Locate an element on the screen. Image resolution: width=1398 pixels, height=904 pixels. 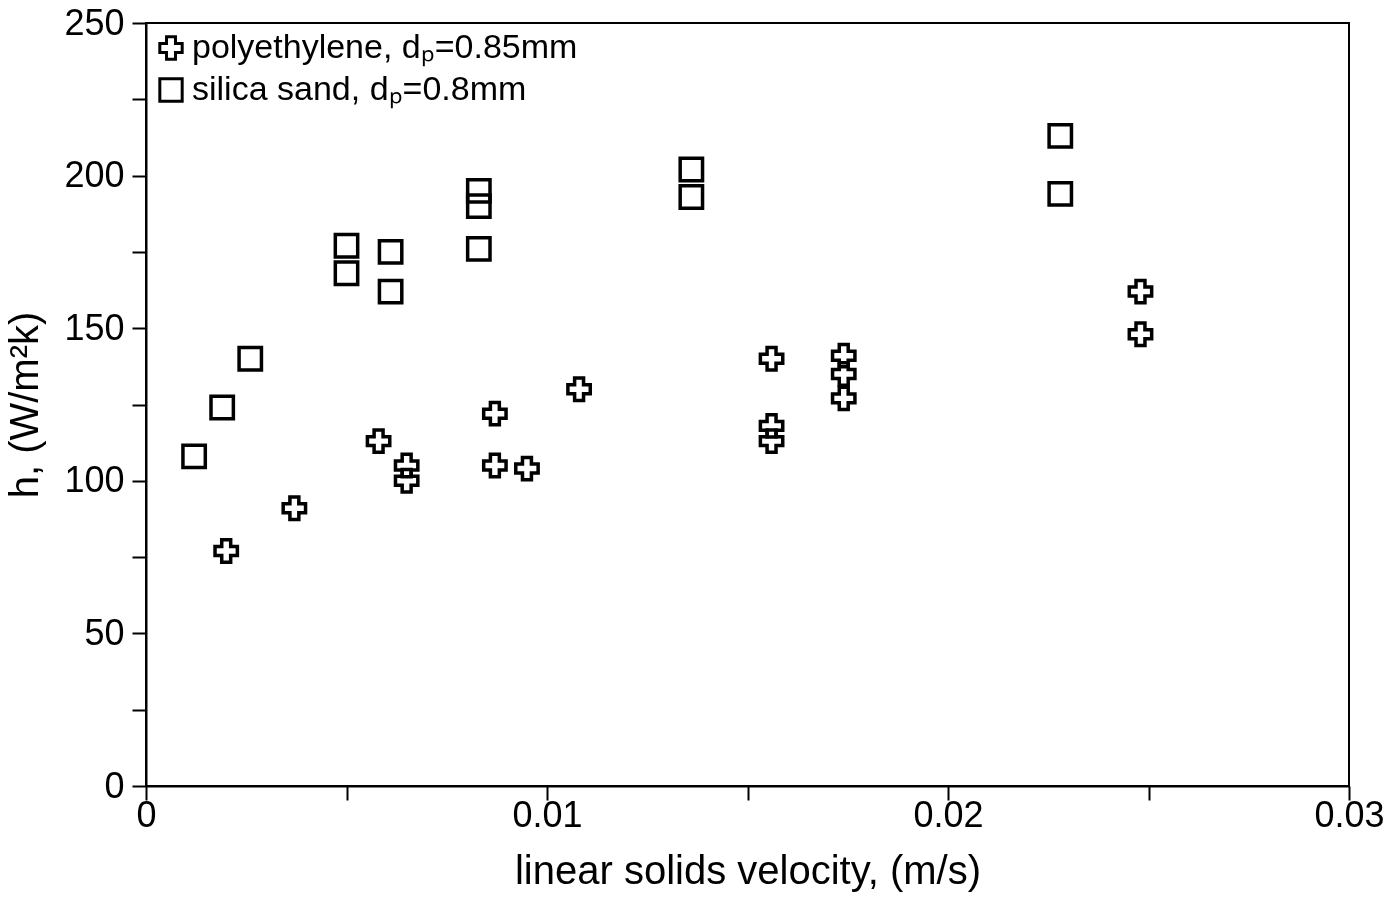
y-tick-label: 0 is located at coordinates (114, 785).